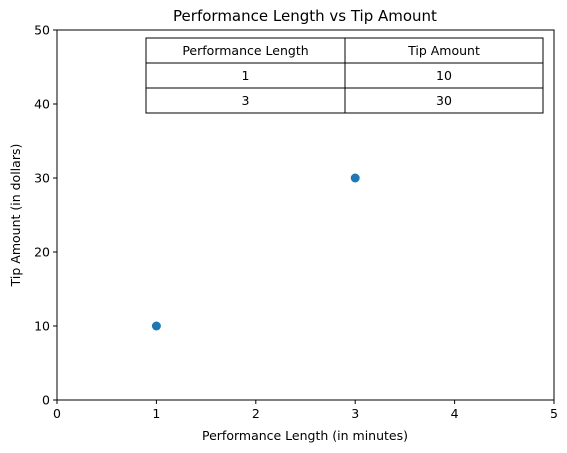 The width and height of the screenshot is (567, 453). I want to click on table-header-tip-amount: Tip Amount, so click(443, 50).